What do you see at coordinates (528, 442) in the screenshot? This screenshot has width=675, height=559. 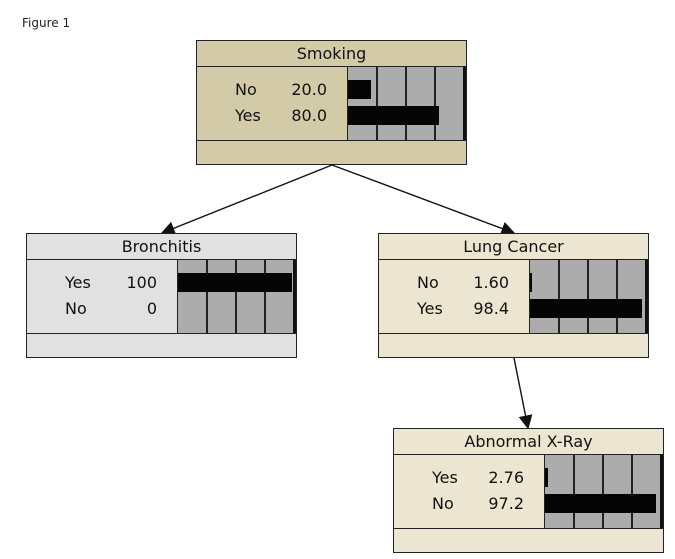 I see `node-title: Abnormal X-Ray` at bounding box center [528, 442].